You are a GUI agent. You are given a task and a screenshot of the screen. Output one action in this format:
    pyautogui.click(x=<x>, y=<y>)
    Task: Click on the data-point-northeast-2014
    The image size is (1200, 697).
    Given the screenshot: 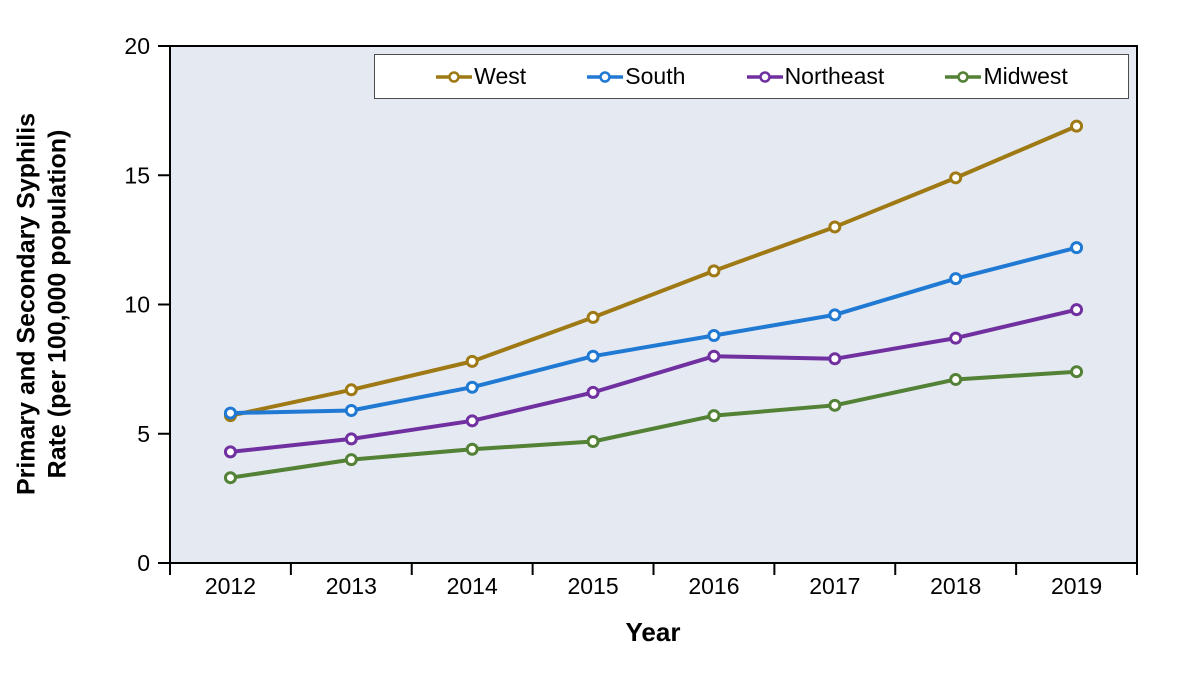 What is the action you would take?
    pyautogui.click(x=472, y=421)
    